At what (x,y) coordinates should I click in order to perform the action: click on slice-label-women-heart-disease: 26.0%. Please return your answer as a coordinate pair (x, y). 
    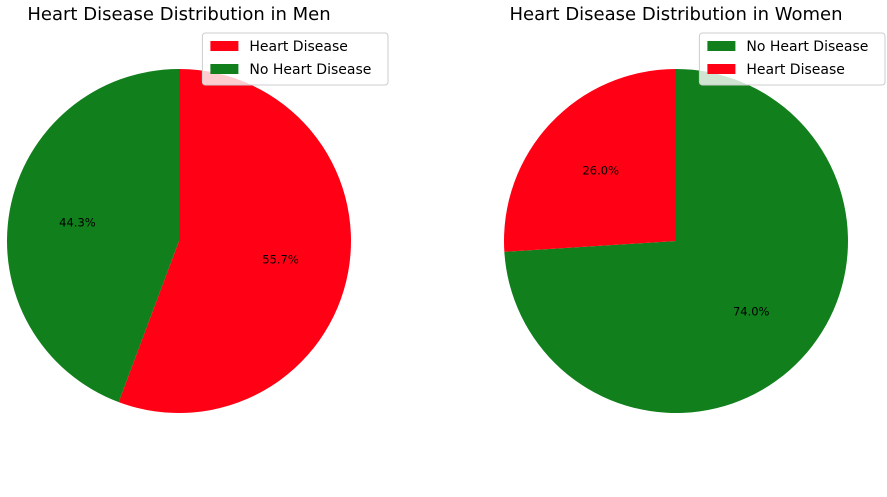
    Looking at the image, I should click on (600, 170).